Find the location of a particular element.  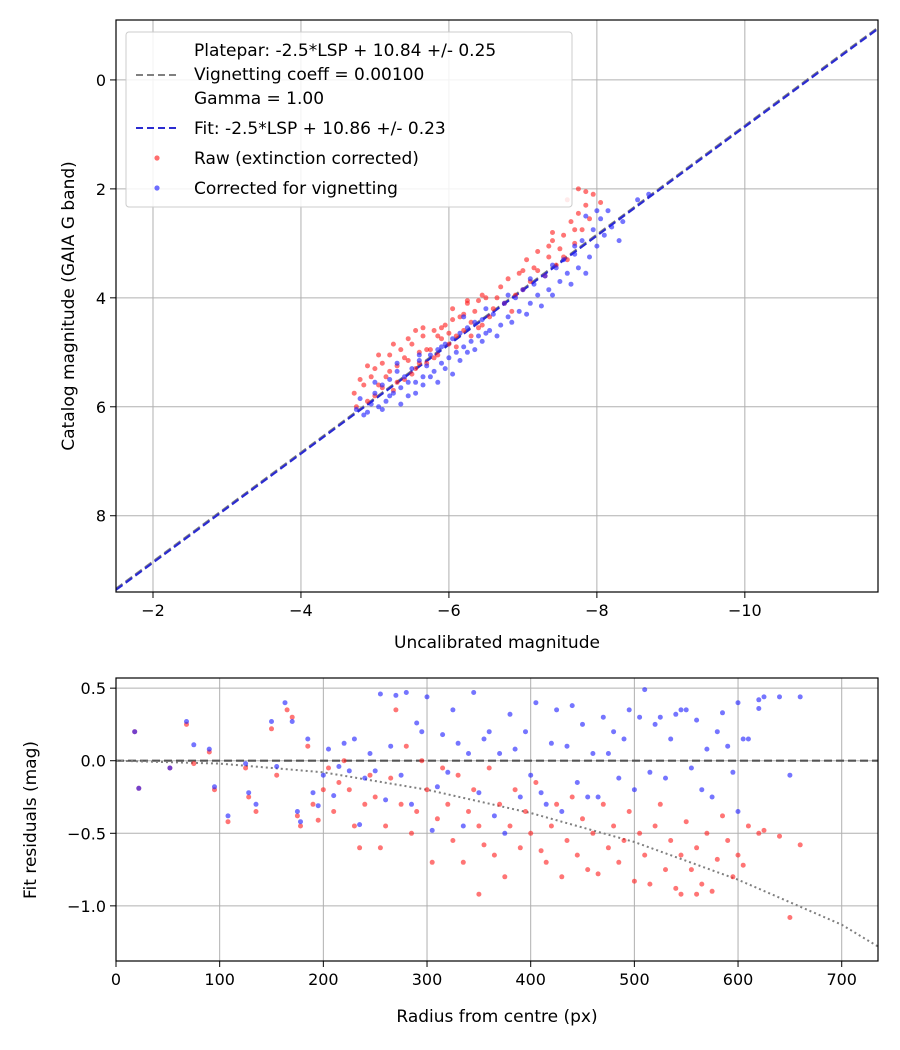

legend-platepar-line-3: Gamma = 1.00 is located at coordinates (259, 99).